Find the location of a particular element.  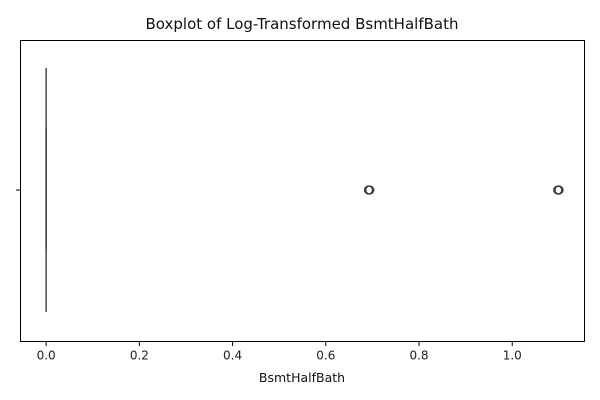

x-axis: 0.0 0.2 0.4 0.6 0.8 1.0 is located at coordinates (279, 352).